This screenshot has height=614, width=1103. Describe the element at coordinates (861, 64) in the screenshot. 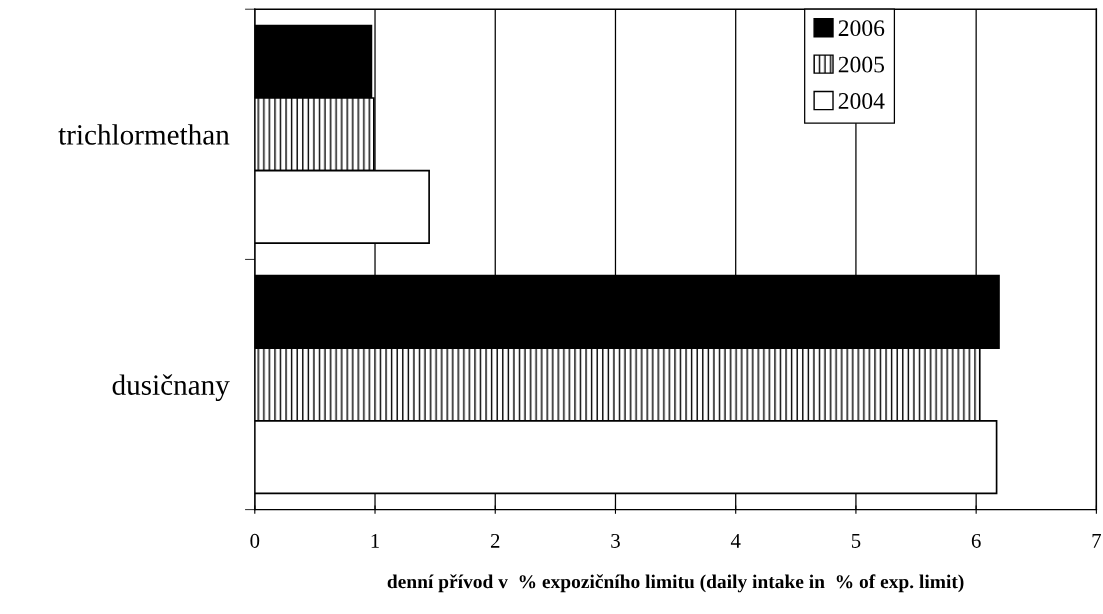

I see `legend-label: 2005` at that location.